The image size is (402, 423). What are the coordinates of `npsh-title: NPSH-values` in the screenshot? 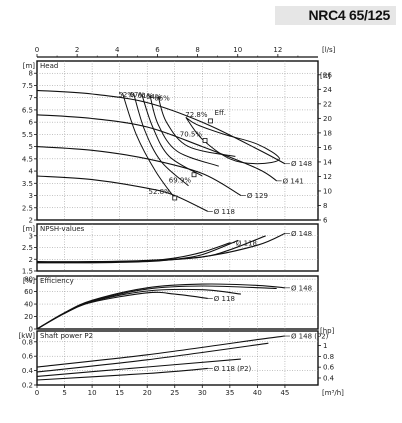 It's located at (62, 229).